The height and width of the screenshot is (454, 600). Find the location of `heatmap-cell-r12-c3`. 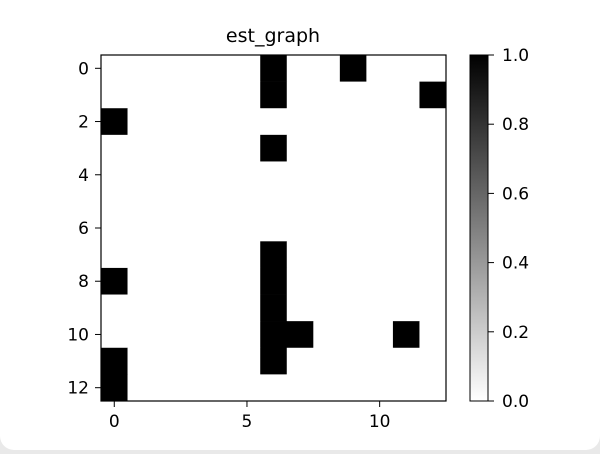

heatmap-cell-r12-c3 is located at coordinates (194, 388).